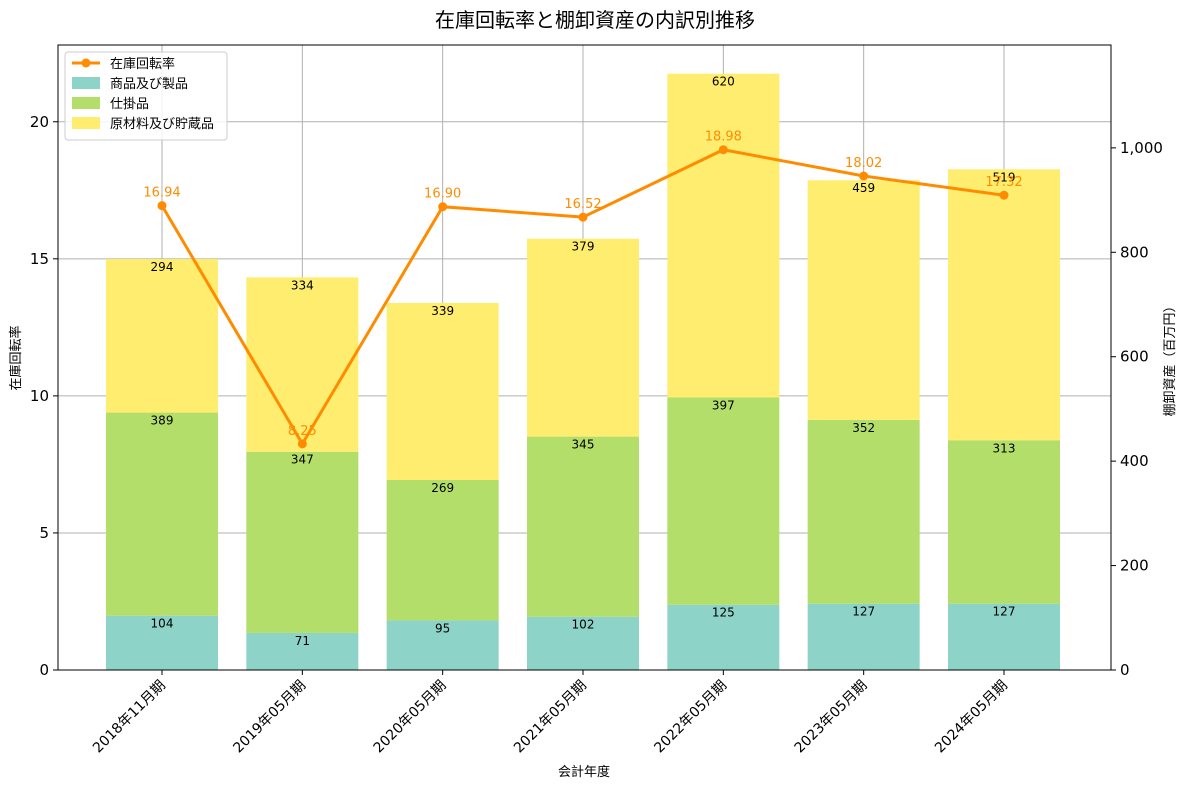  Describe the element at coordinates (162, 421) in the screenshot. I see `bar-value-label: 389` at that location.